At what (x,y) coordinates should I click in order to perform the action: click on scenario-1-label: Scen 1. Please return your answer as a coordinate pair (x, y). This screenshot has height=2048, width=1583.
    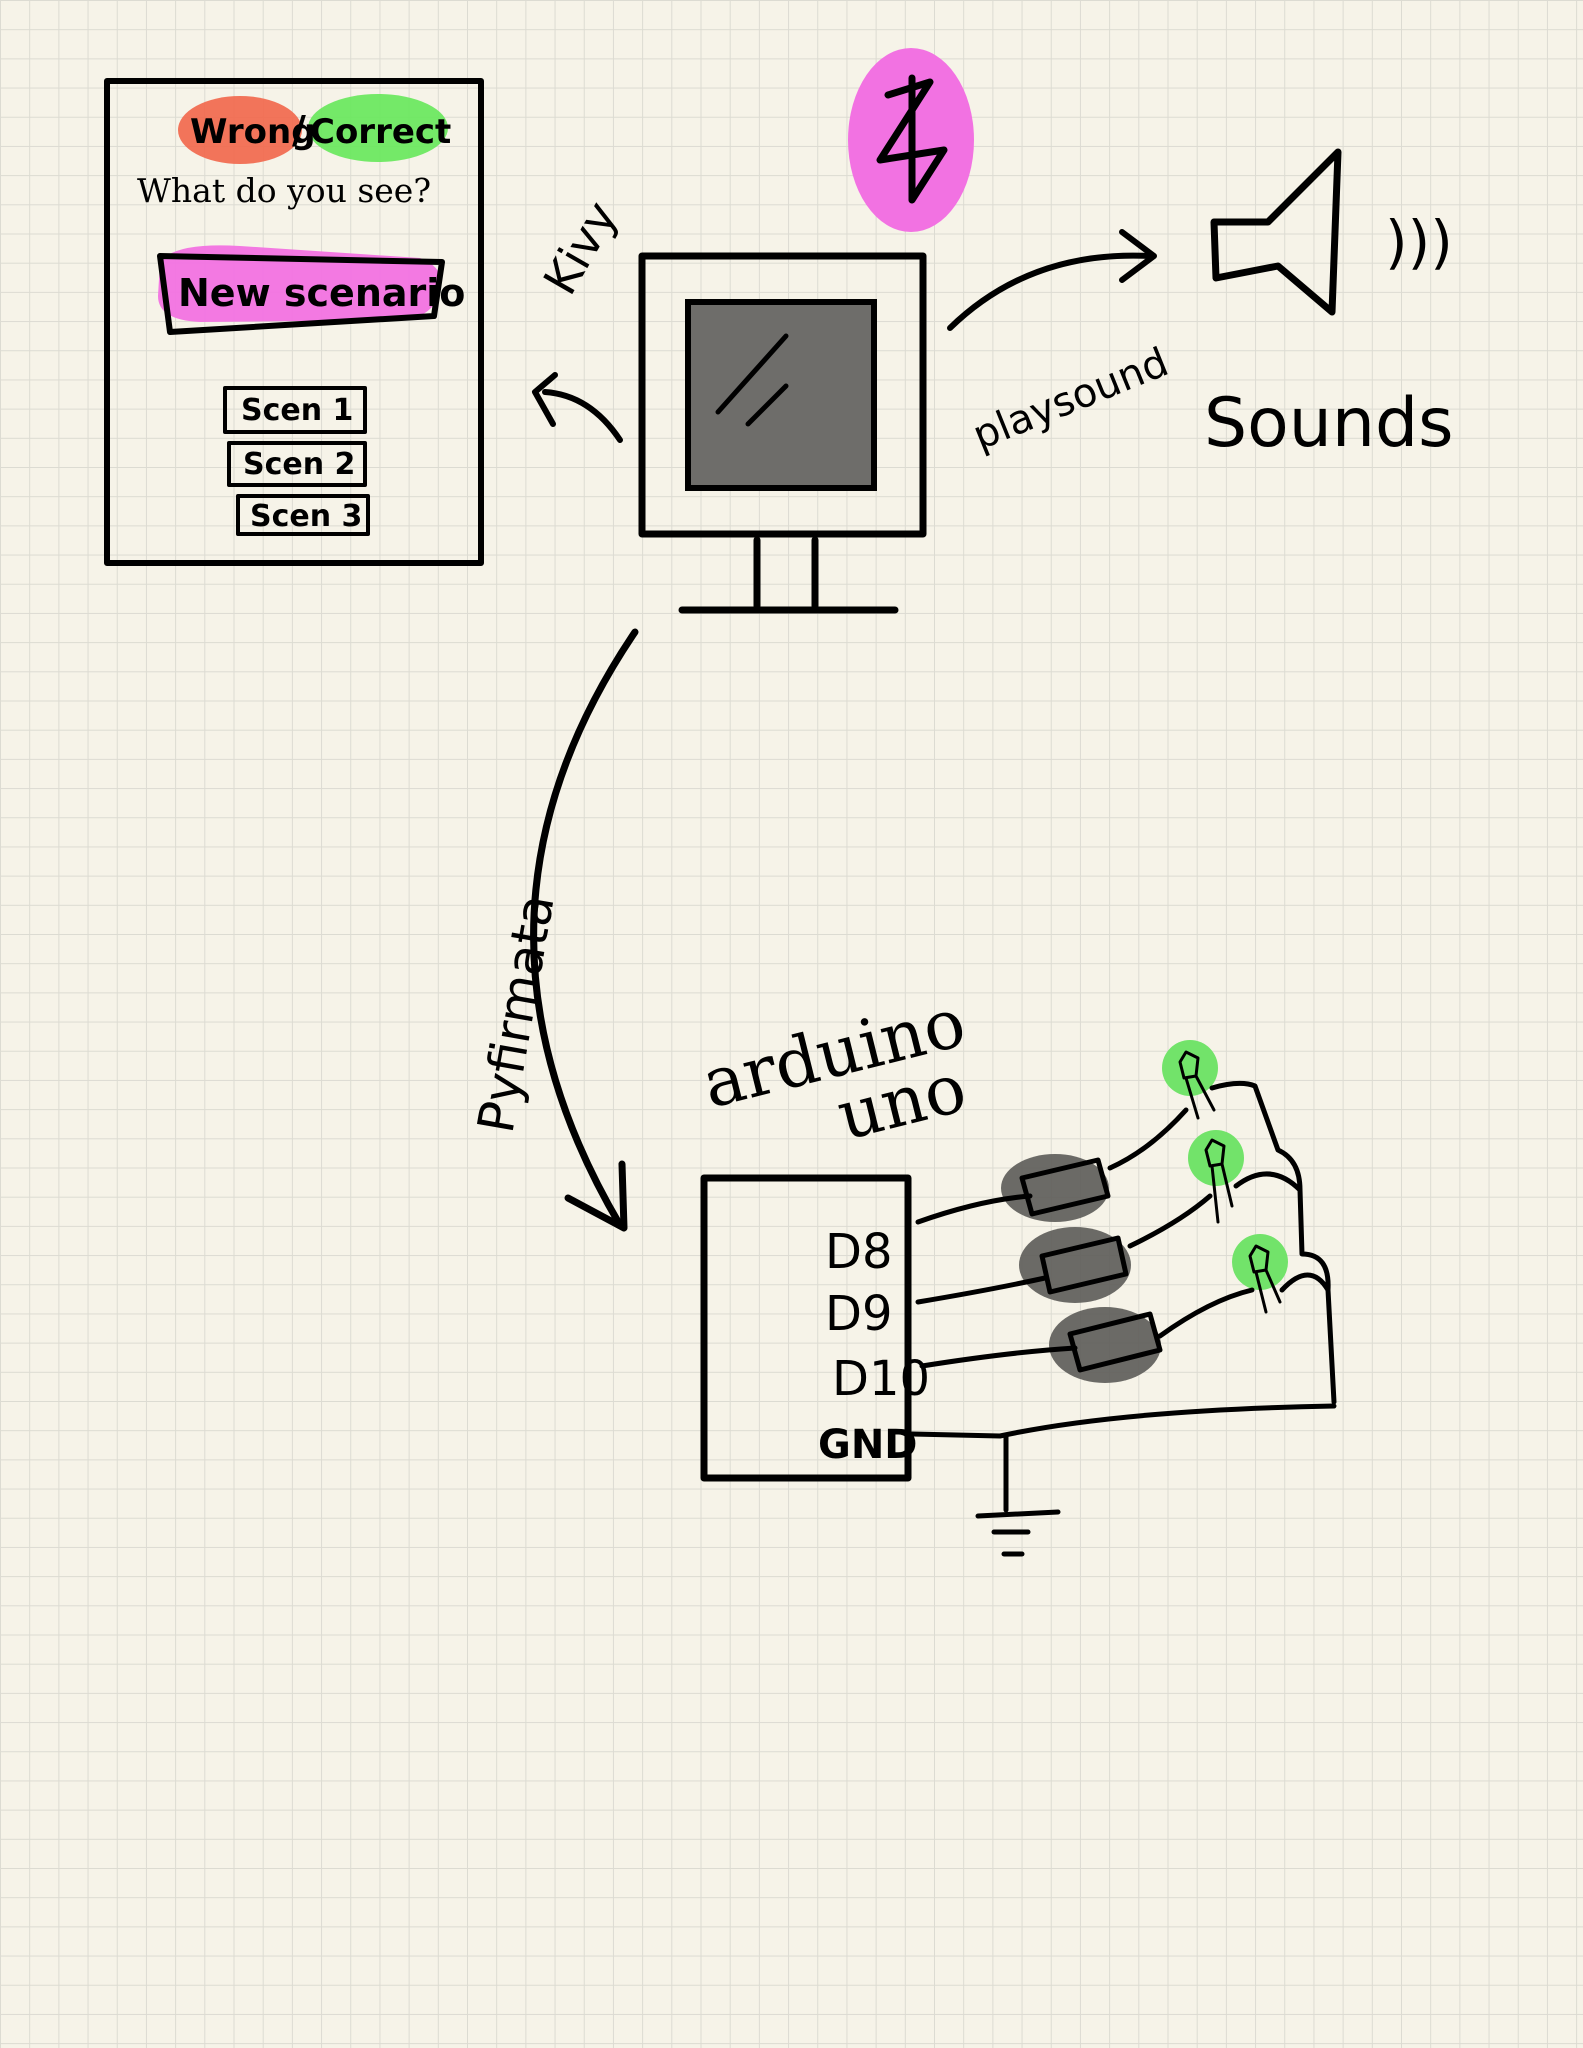
    Looking at the image, I should click on (297, 410).